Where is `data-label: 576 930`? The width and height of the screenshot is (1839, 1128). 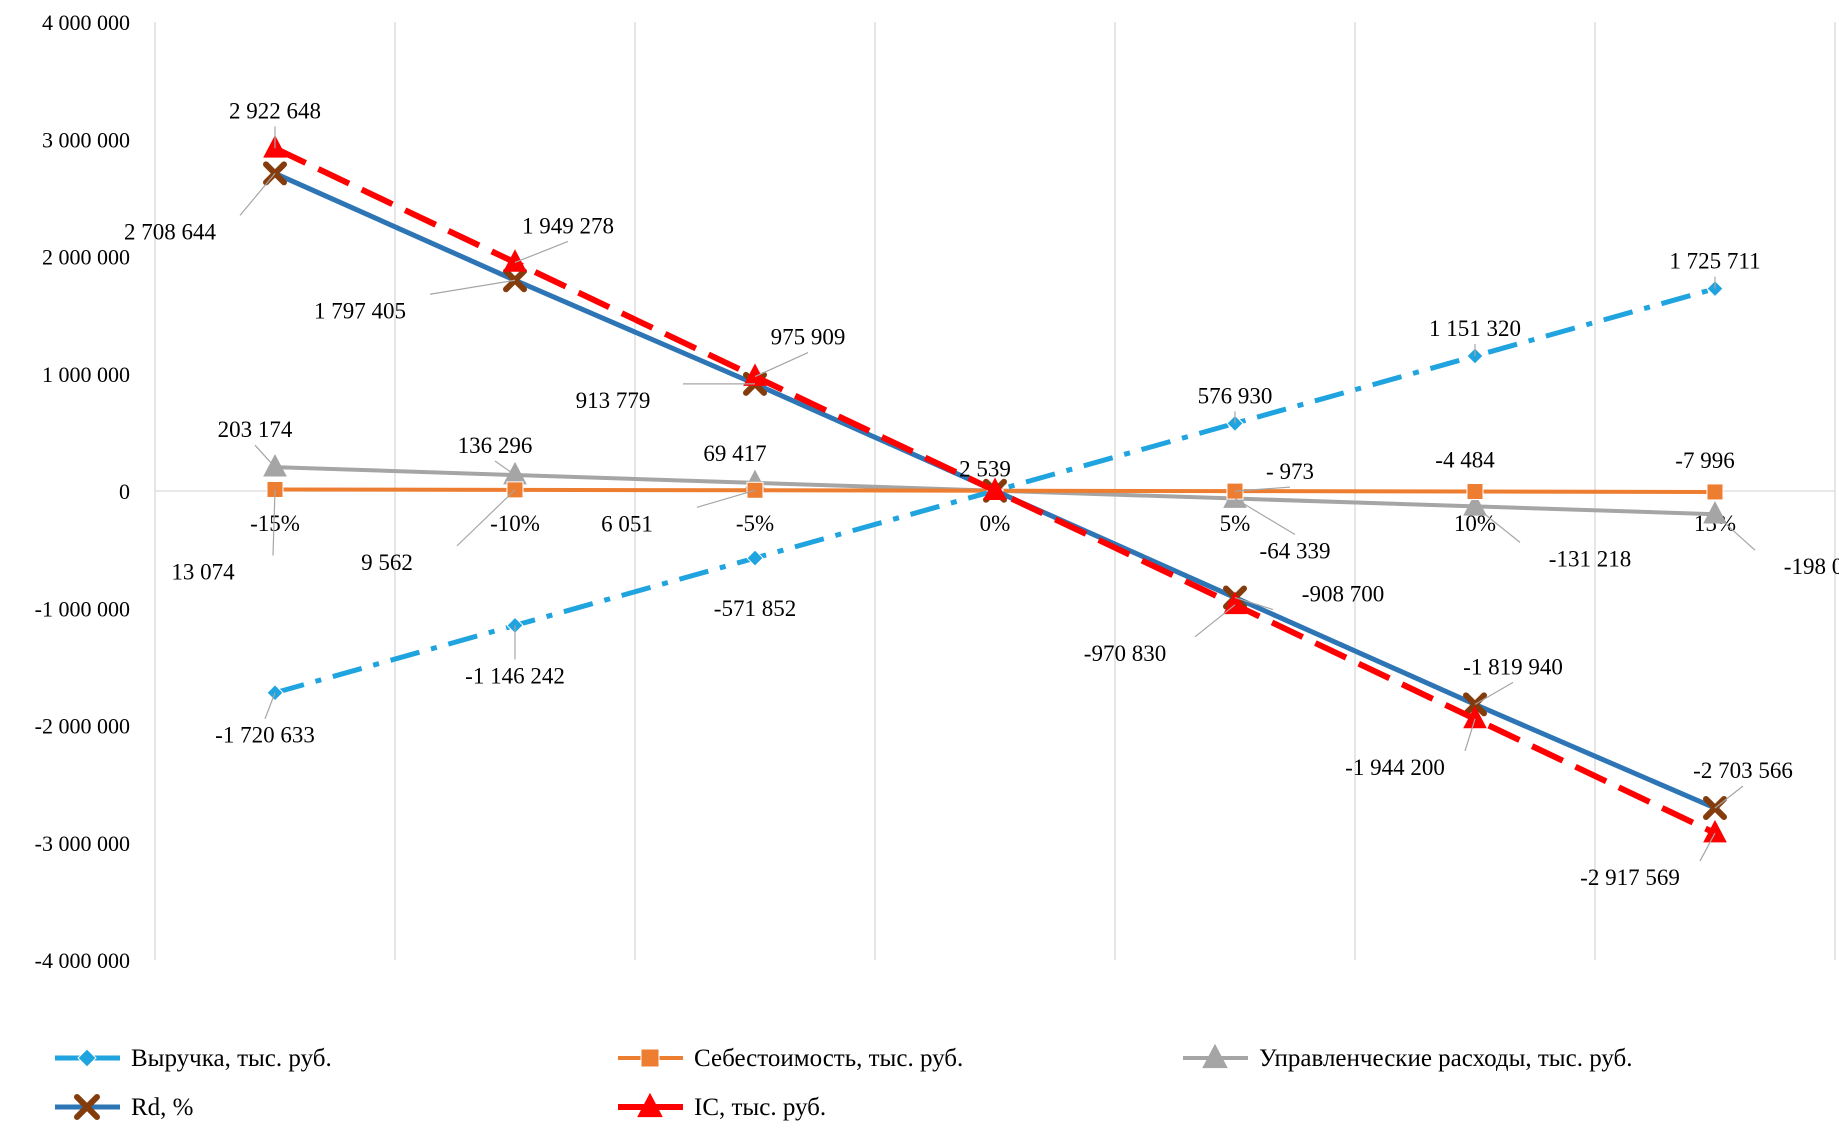
data-label: 576 930 is located at coordinates (1235, 395).